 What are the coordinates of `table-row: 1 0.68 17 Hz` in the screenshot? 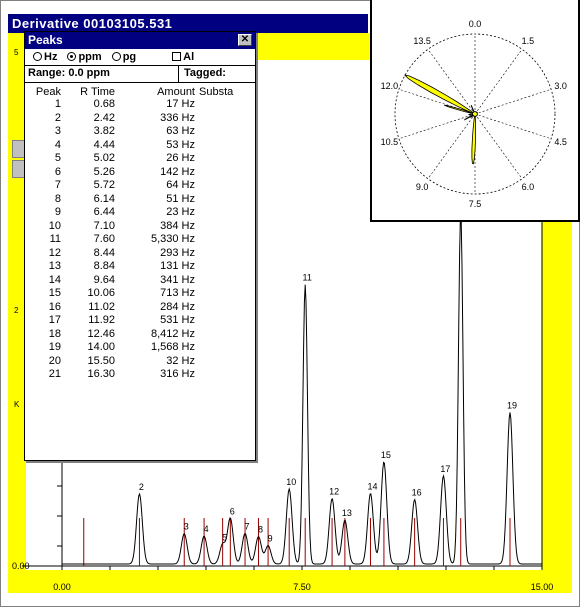 It's located at (140, 105).